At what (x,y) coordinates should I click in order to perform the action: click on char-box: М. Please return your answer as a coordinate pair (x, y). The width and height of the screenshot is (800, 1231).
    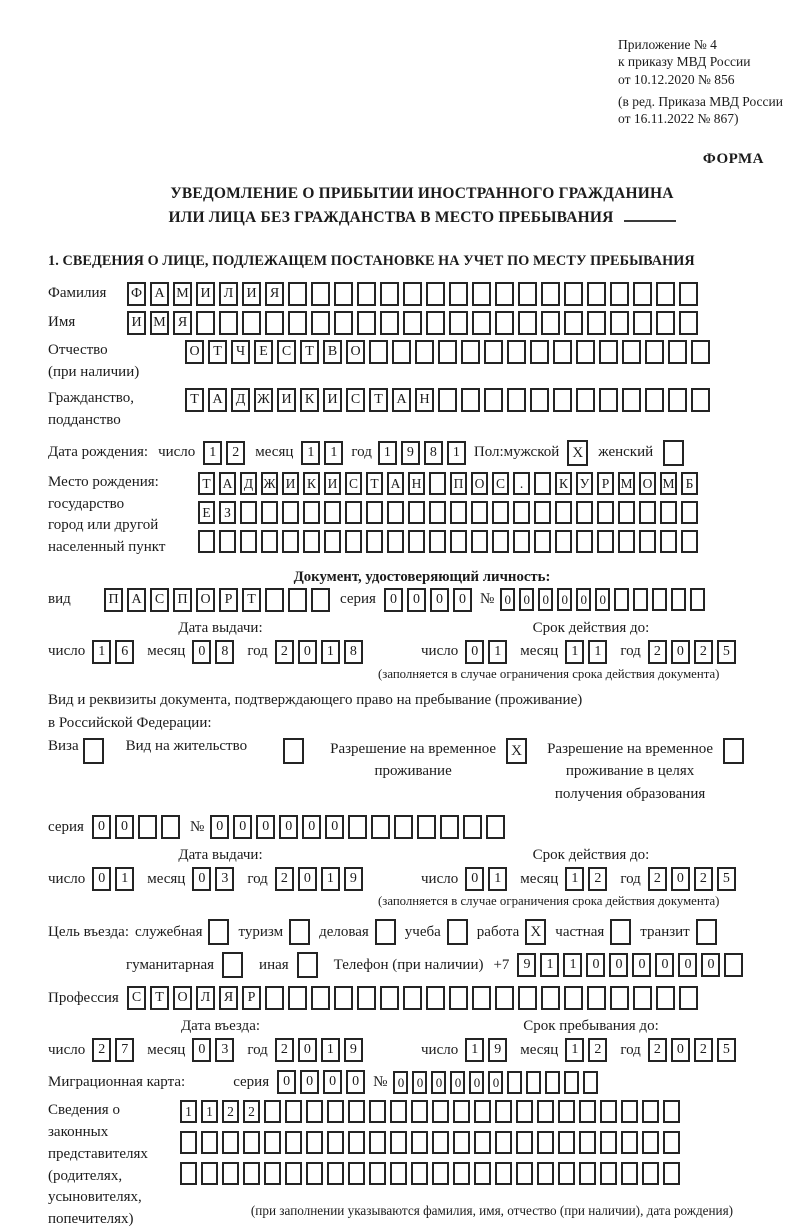
    Looking at the image, I should click on (626, 483).